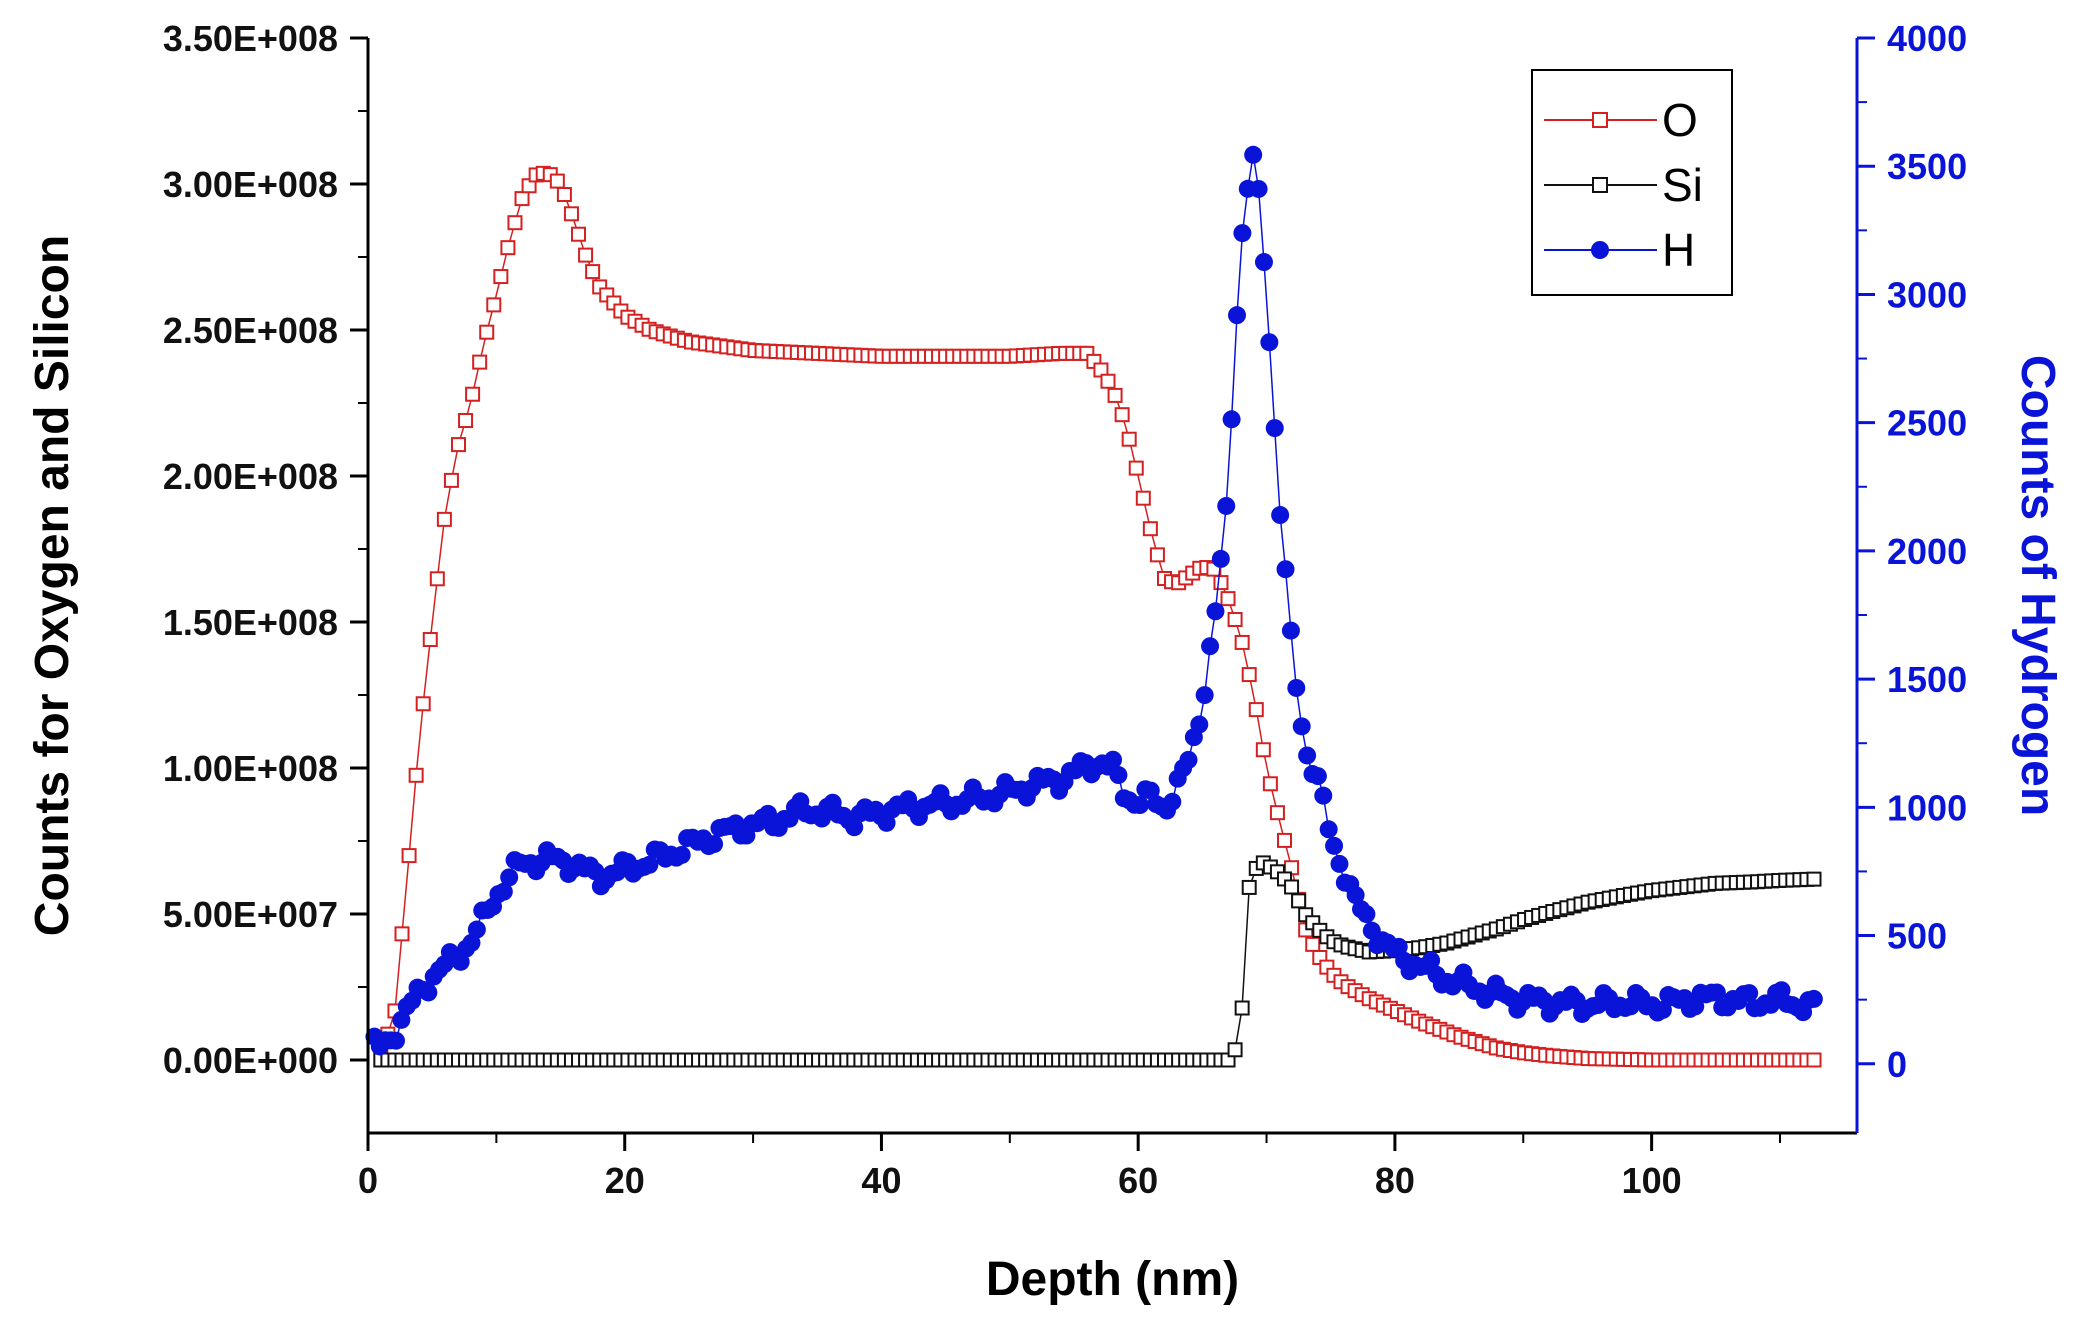  I want to click on y2-tick-label: 3500, so click(1927, 166).